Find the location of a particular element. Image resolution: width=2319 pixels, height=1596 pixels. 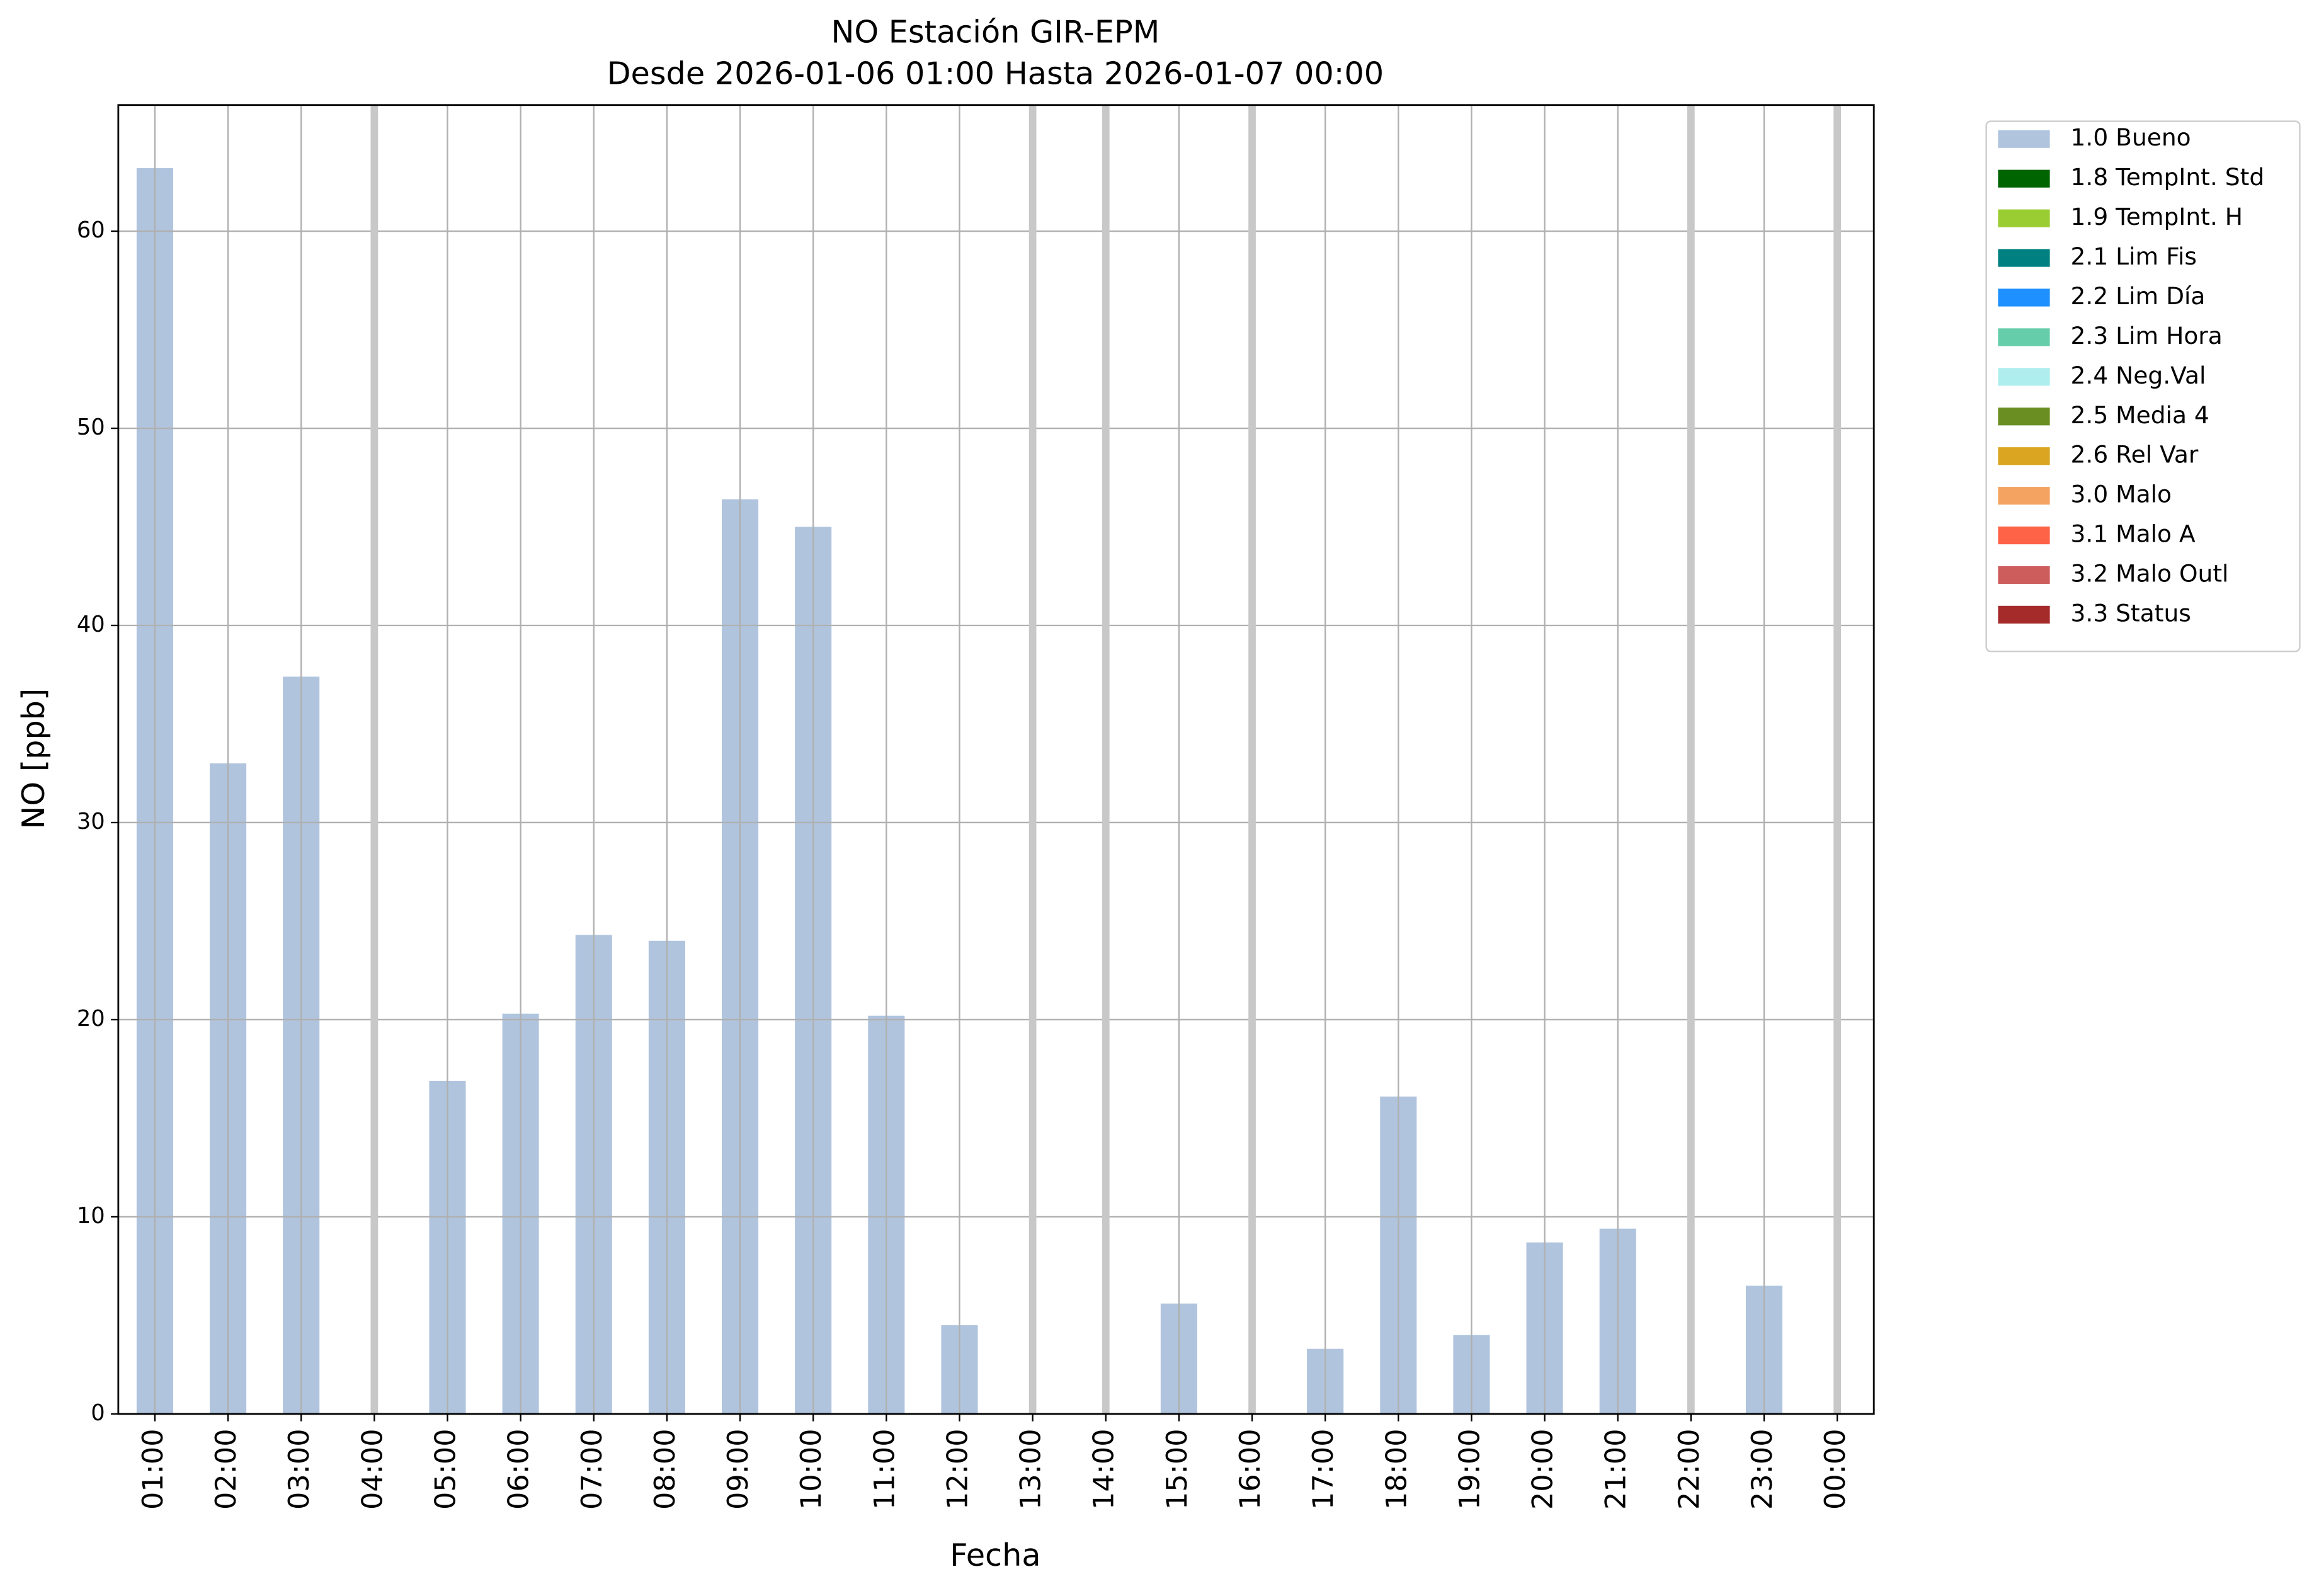

x-tick-label: 14:00 is located at coordinates (1104, 1469).